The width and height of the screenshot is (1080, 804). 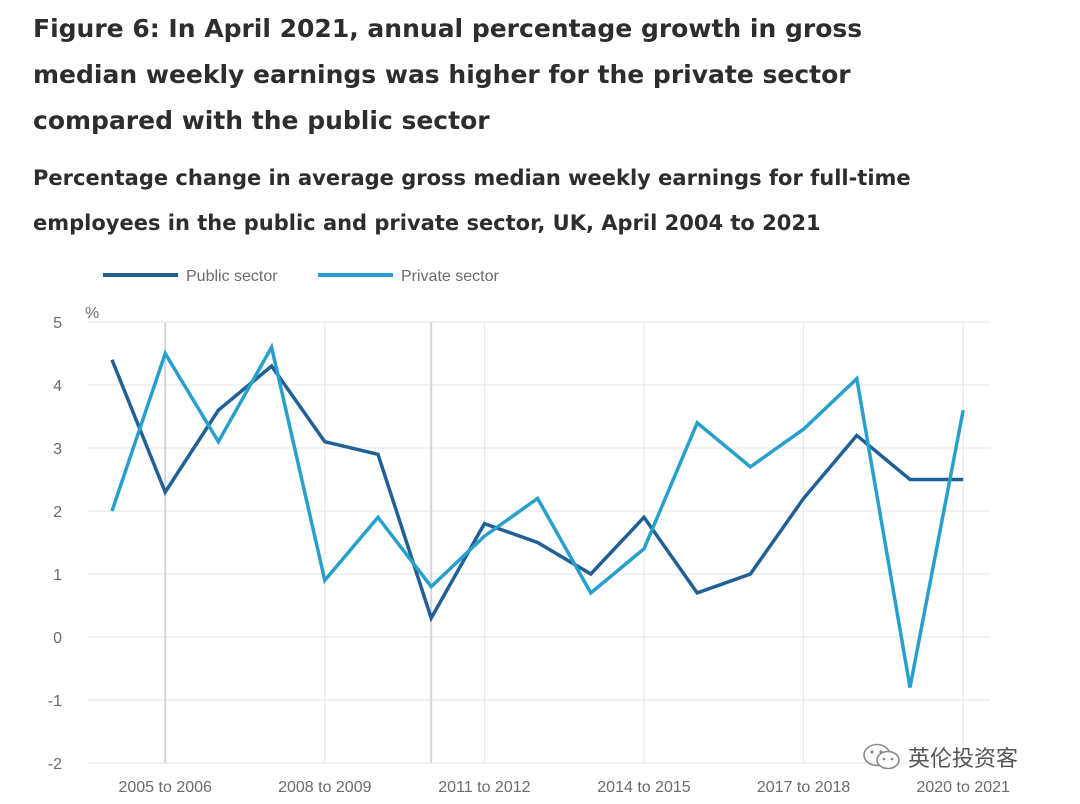 What do you see at coordinates (73, 539) in the screenshot?
I see `y-axis: 5 4 3 2 1 0 -1 -2%` at bounding box center [73, 539].